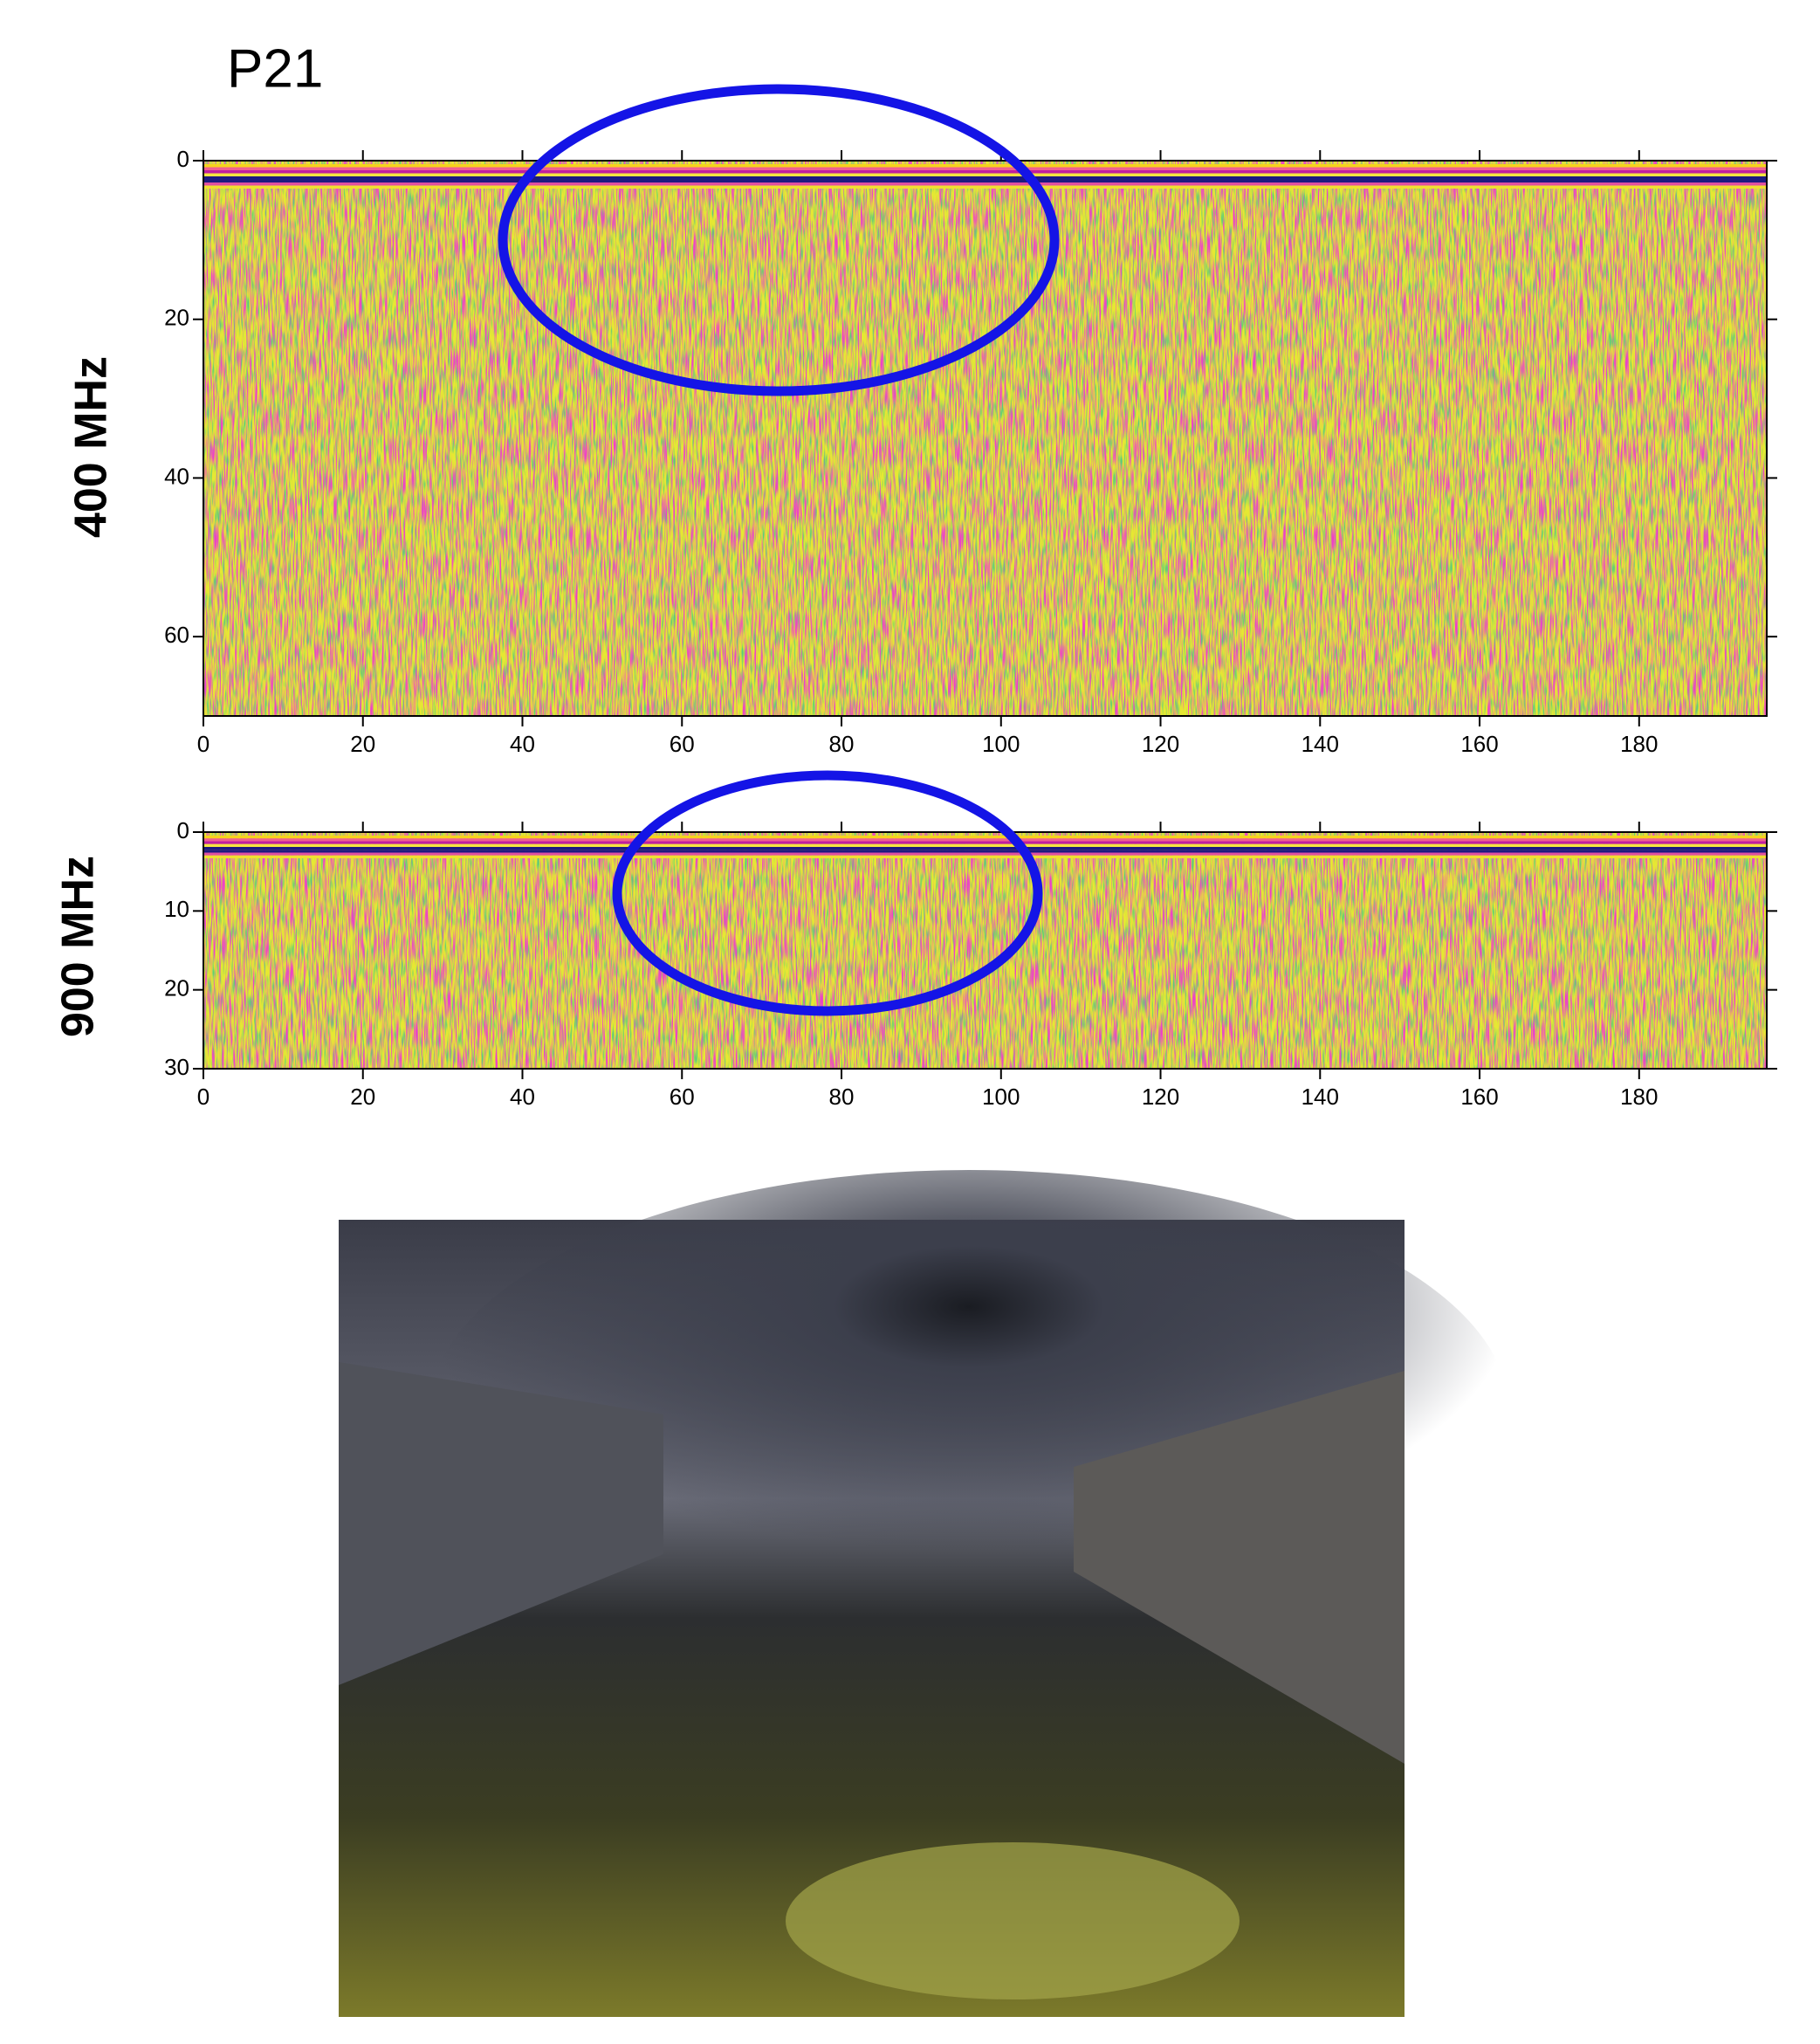 Image resolution: width=1820 pixels, height=2044 pixels. I want to click on y-axis-label: 900 MHz, so click(78, 946).